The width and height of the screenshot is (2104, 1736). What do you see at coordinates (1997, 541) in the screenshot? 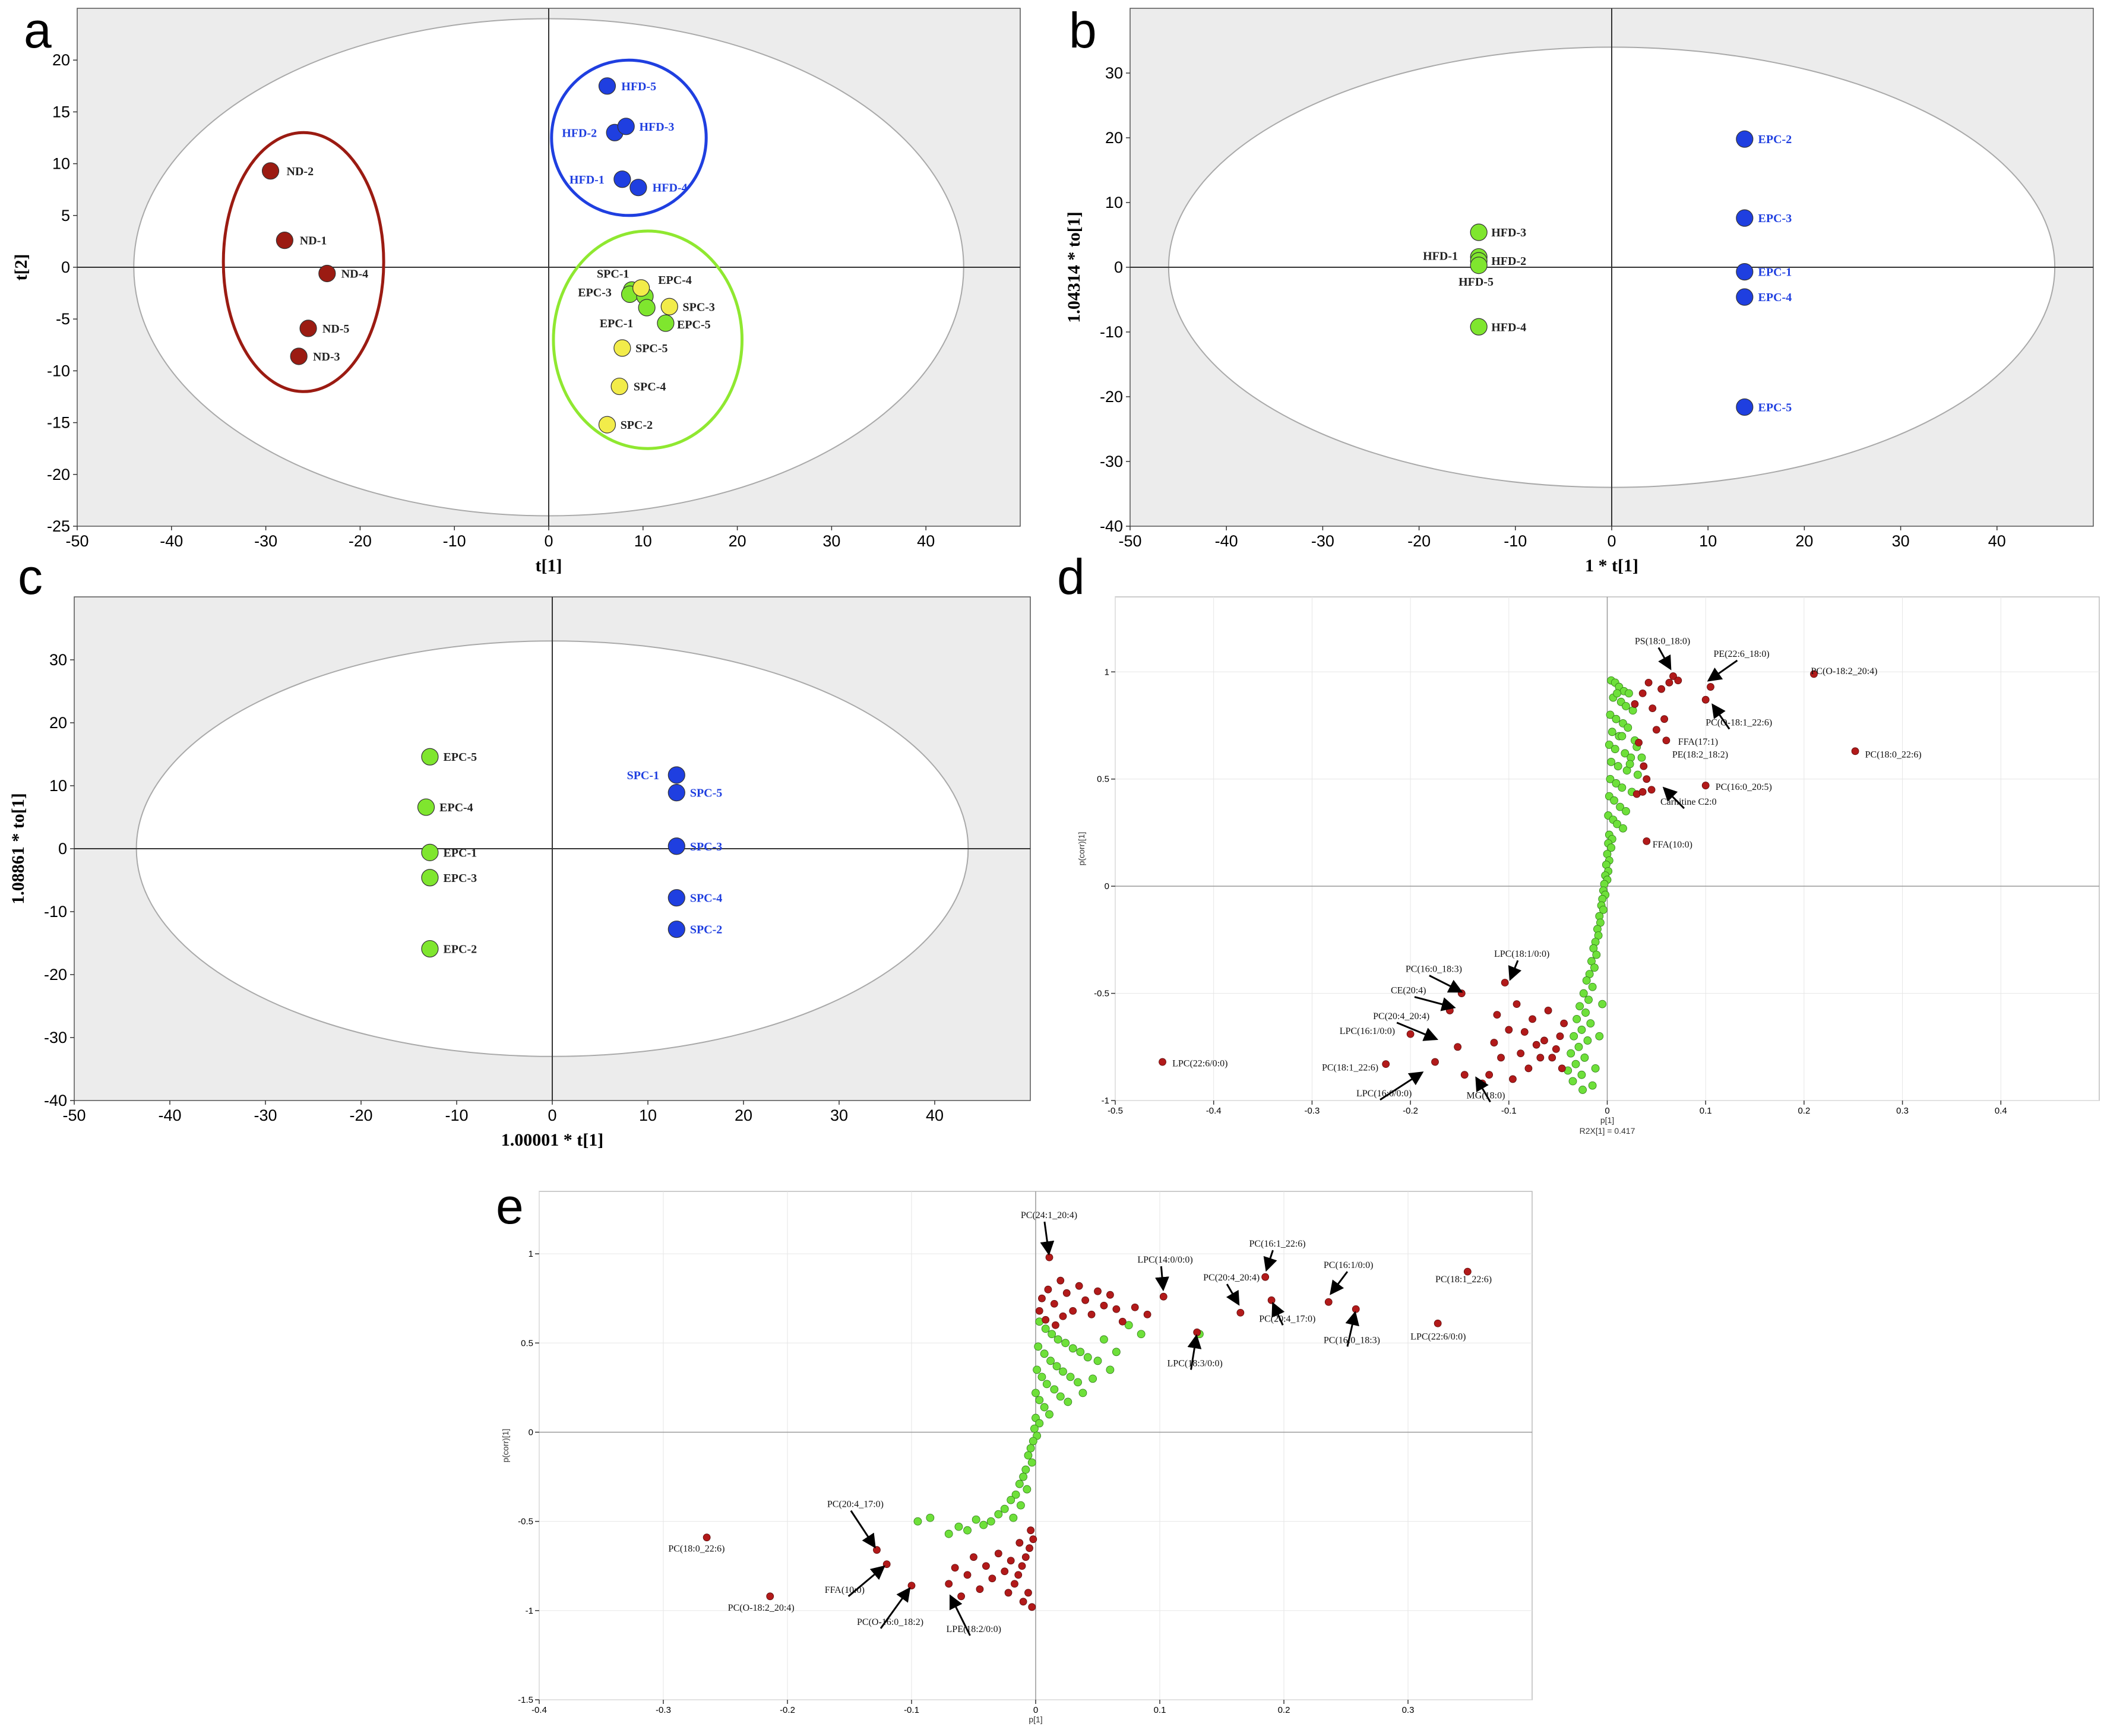
I see `x-tick-label-9: 40` at bounding box center [1997, 541].